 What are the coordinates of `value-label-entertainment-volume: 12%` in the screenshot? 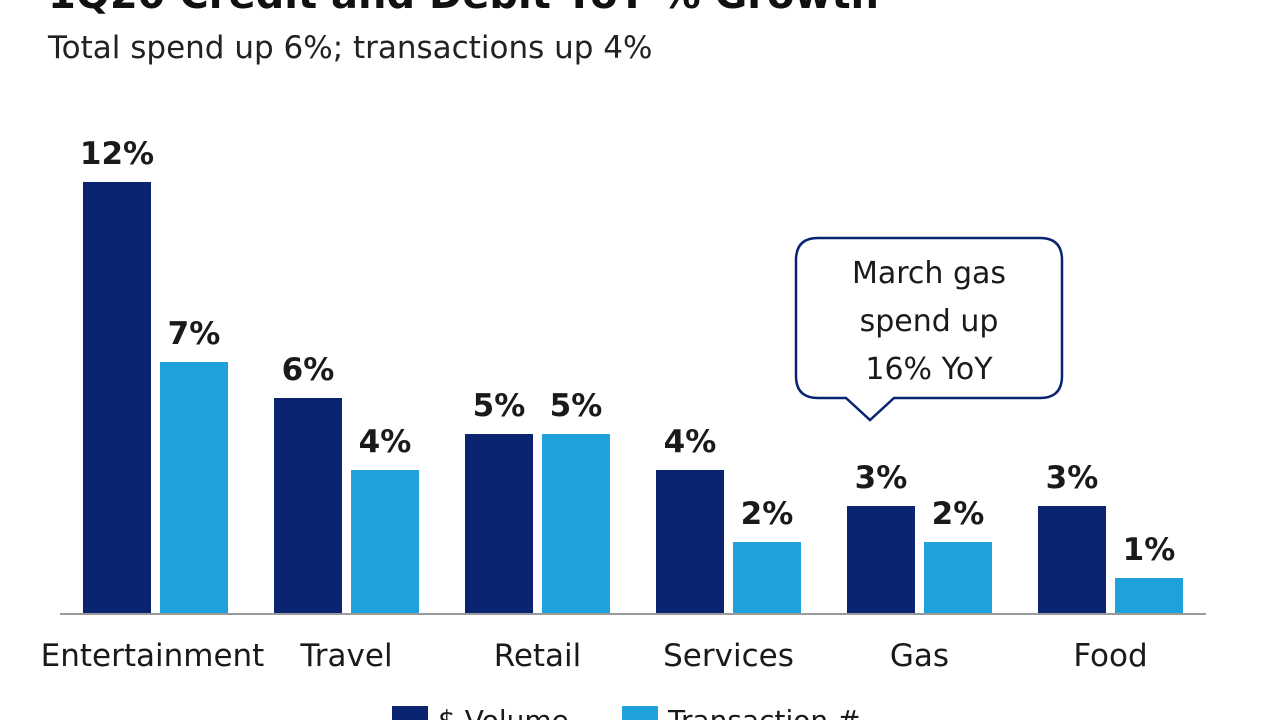 It's located at (117, 154).